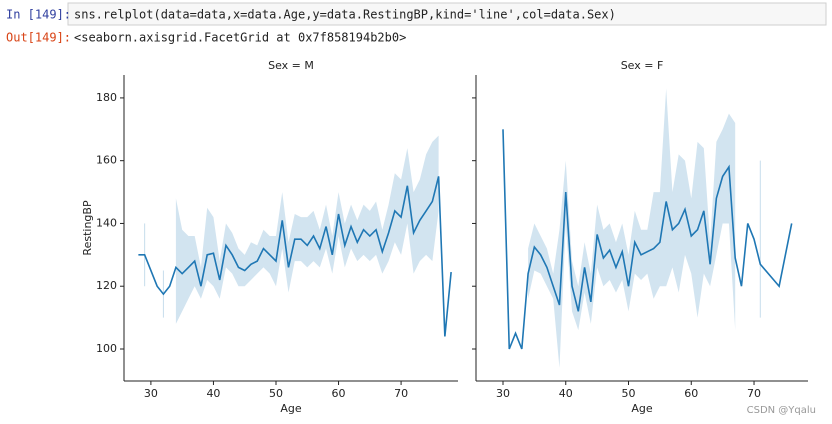  I want to click on y-tick-label: 120, so click(106, 285).